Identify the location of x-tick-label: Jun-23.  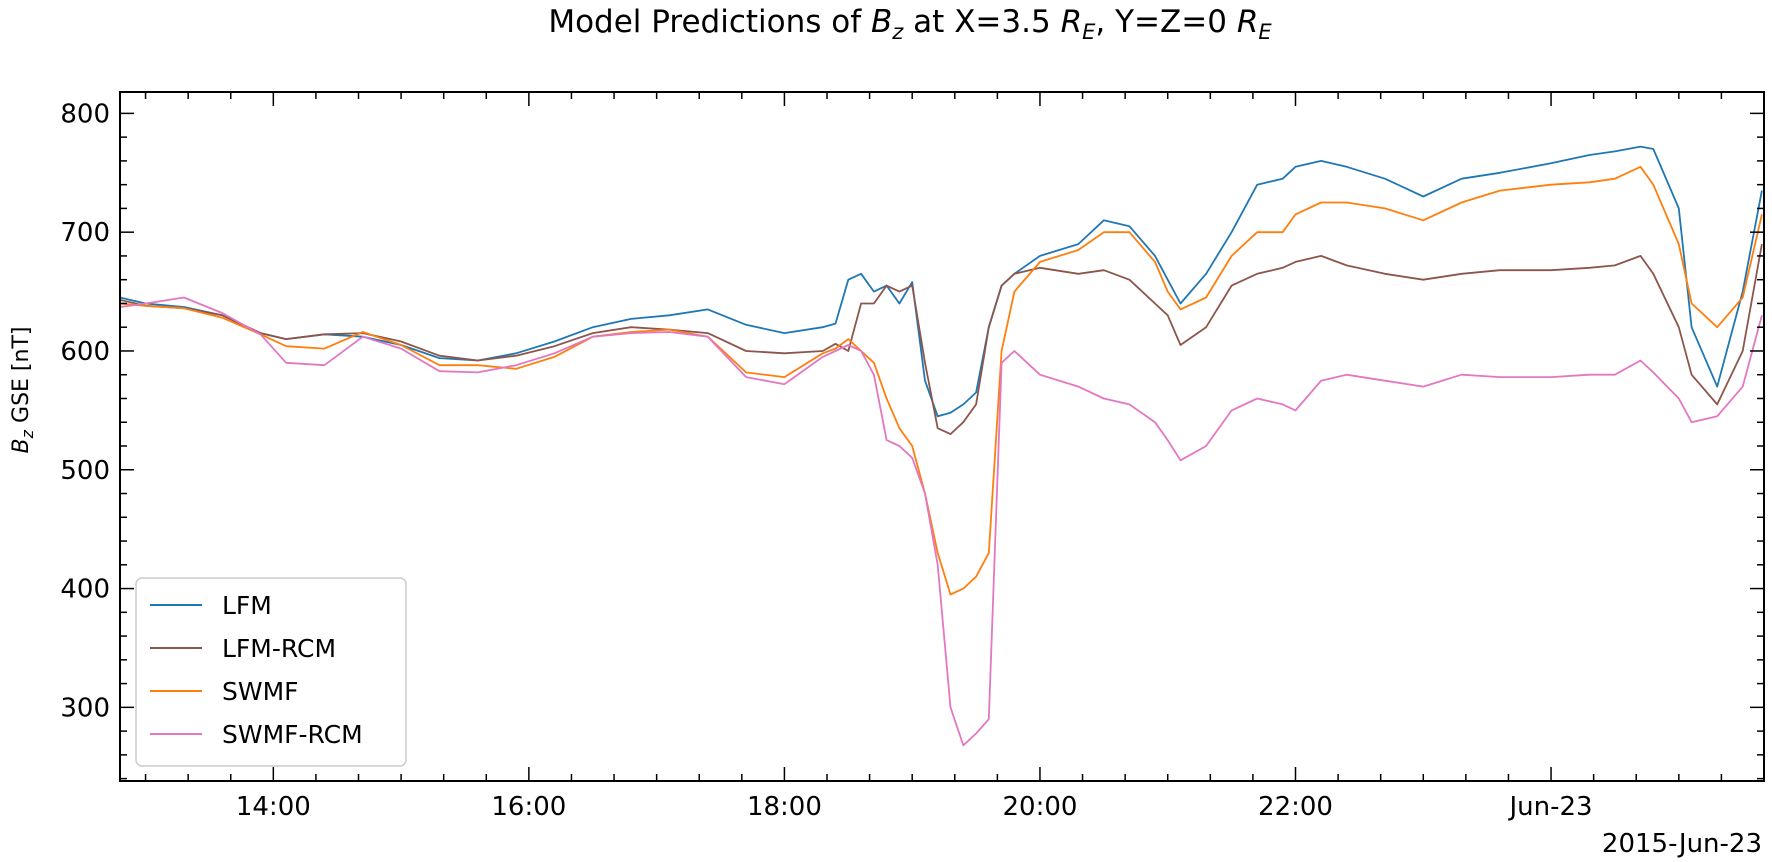
(1549, 807).